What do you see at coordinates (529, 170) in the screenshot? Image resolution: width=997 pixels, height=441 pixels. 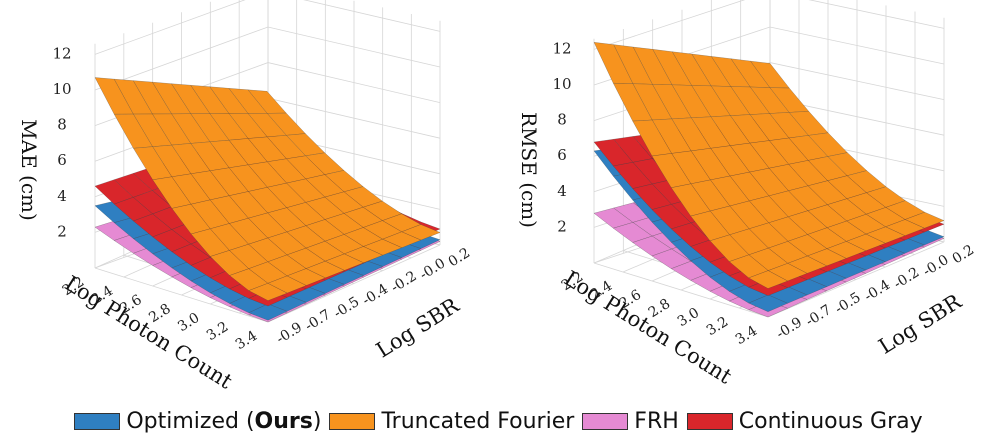 I see `z-axis-label: RMSE (cm)` at bounding box center [529, 170].